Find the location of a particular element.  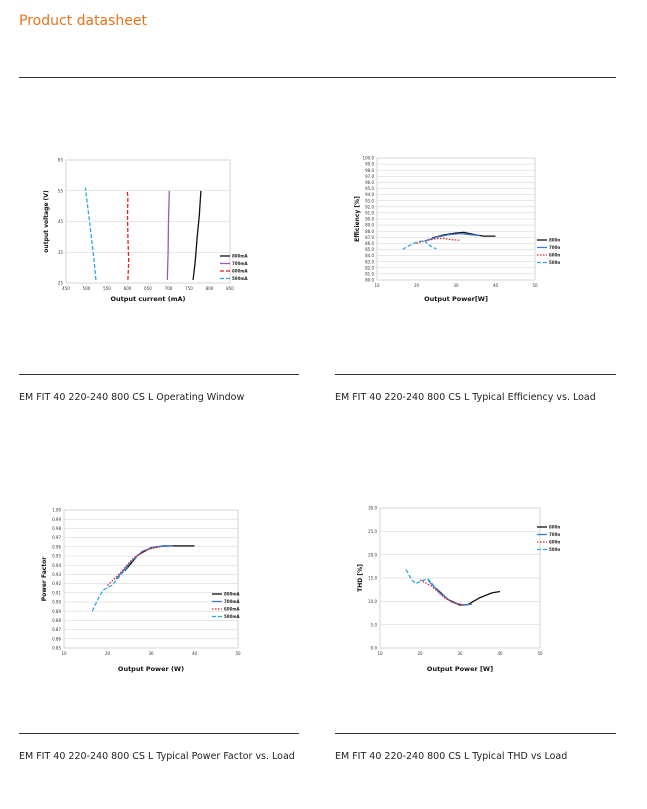

y-tick-label: 65 is located at coordinates (61, 160).